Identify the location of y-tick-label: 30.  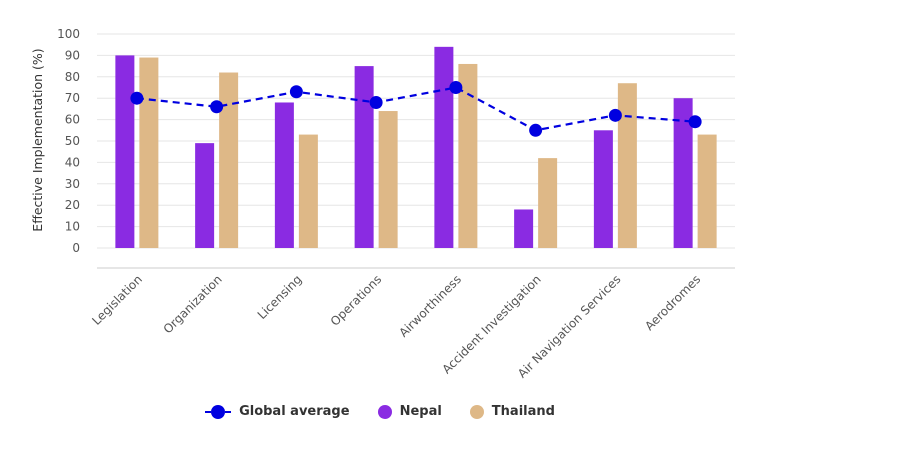
(72, 184).